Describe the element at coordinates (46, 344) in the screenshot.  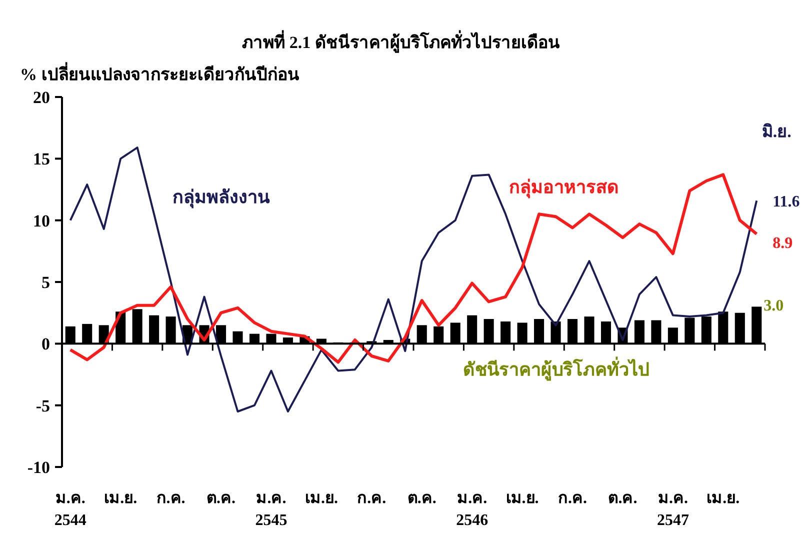
I see `y-tick-label: 0` at that location.